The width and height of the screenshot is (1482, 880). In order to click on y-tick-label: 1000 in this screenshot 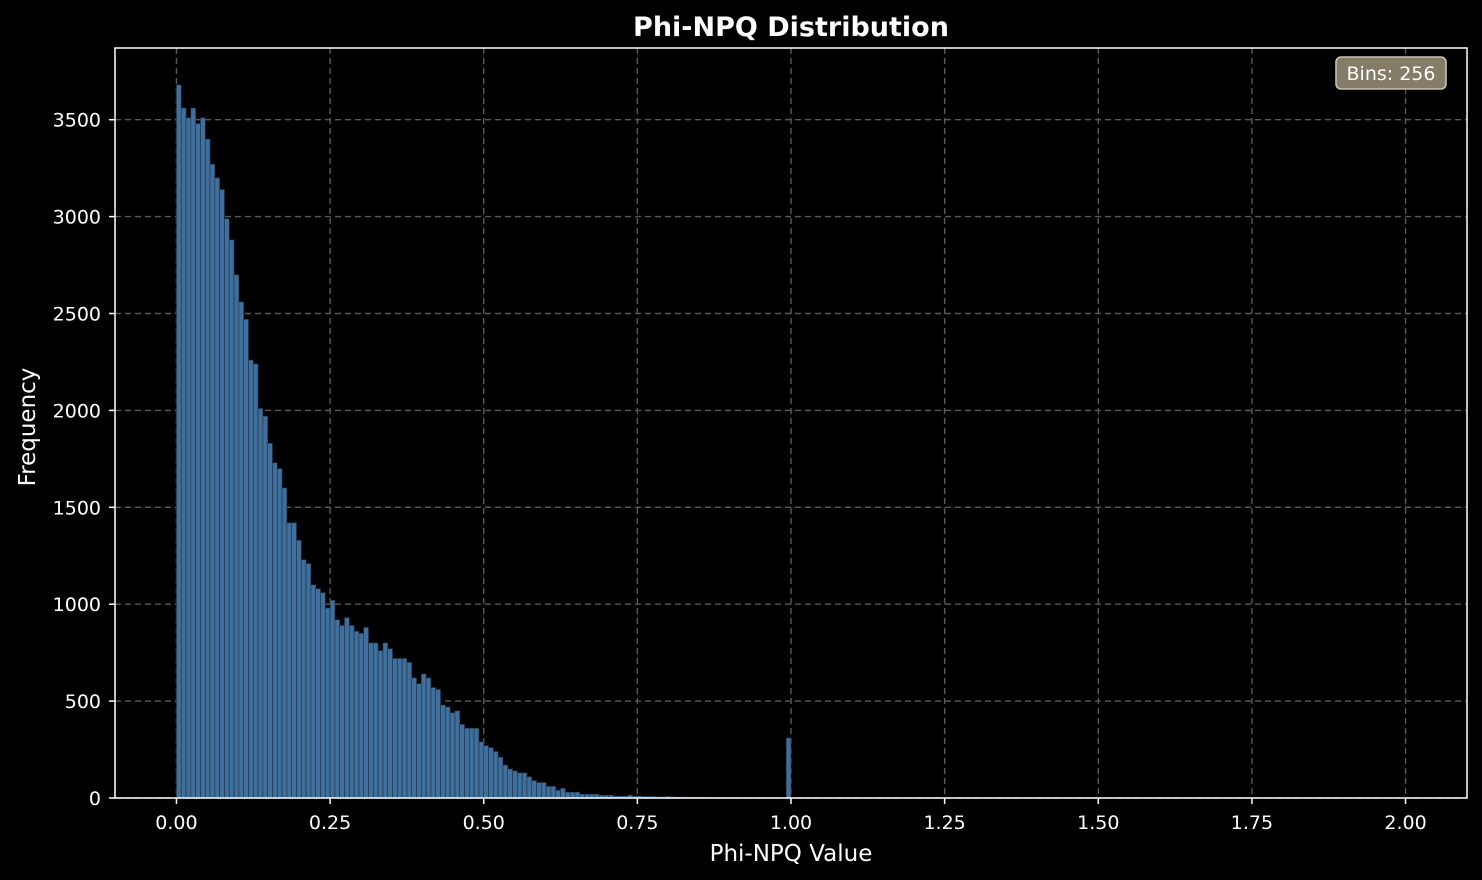, I will do `click(77, 605)`.